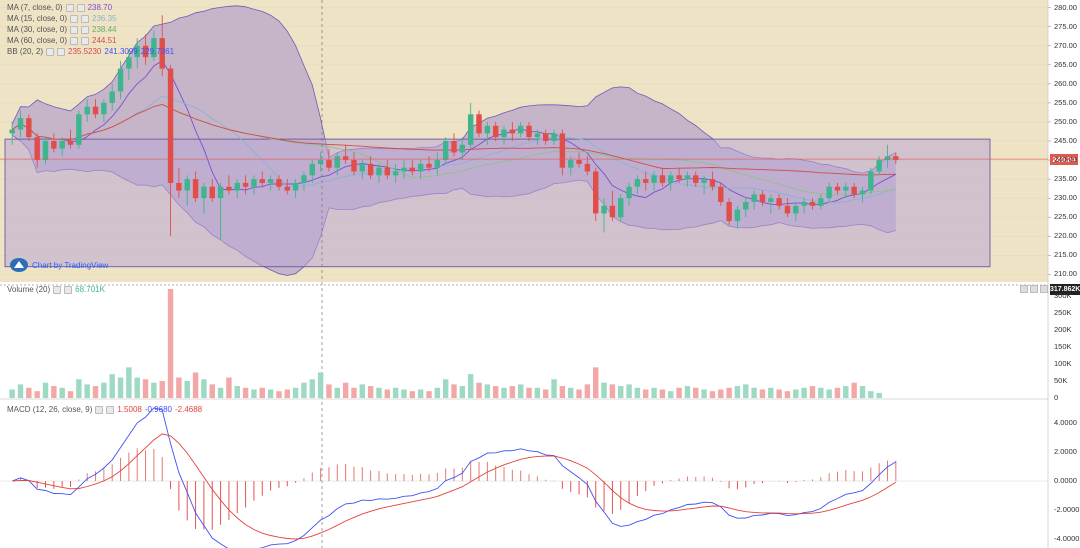  What do you see at coordinates (62, 40) in the screenshot?
I see `ma60-legend: MA (60, close, 0) 244.51` at bounding box center [62, 40].